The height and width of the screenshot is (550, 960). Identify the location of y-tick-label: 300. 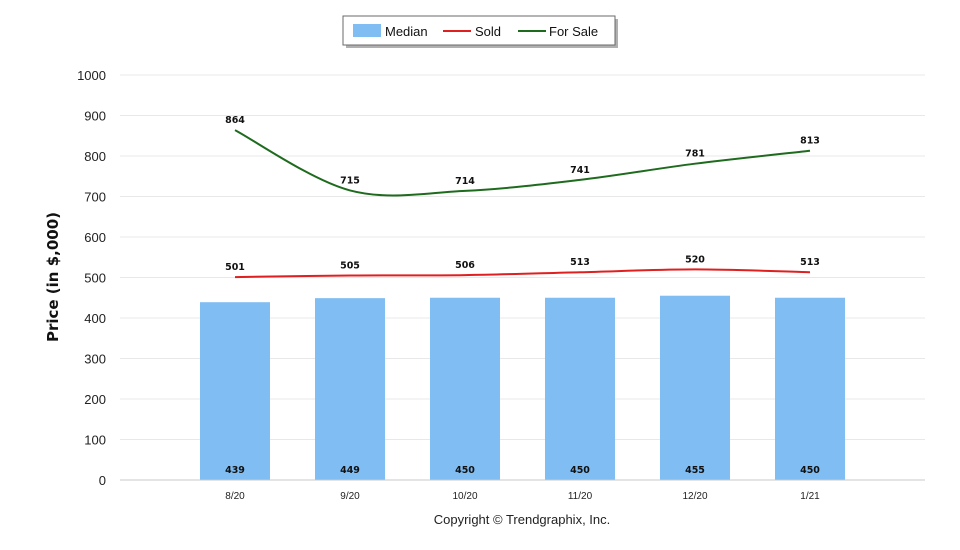
(95, 359).